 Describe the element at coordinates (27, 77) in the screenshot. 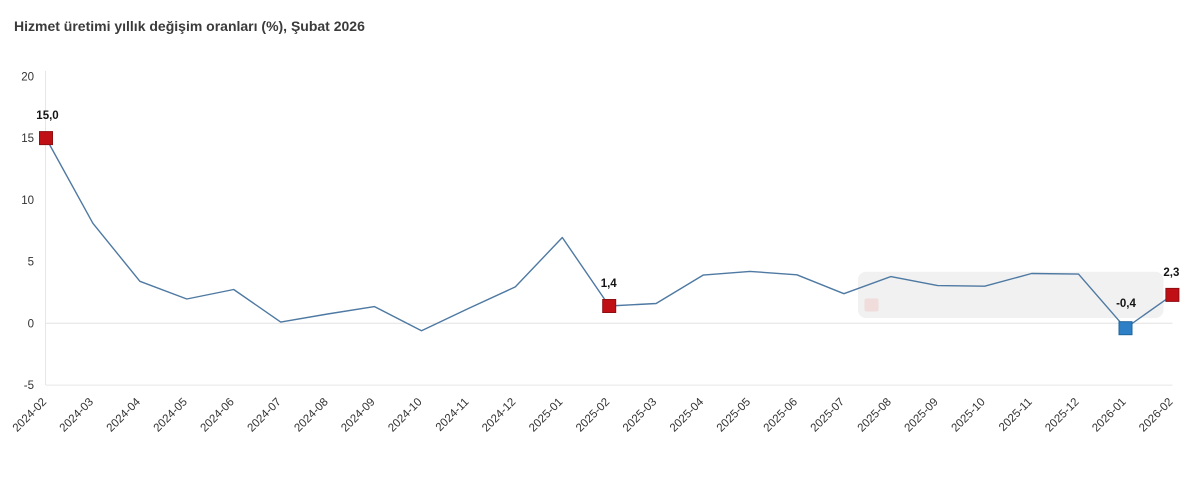

I see `svg-text: 20` at that location.